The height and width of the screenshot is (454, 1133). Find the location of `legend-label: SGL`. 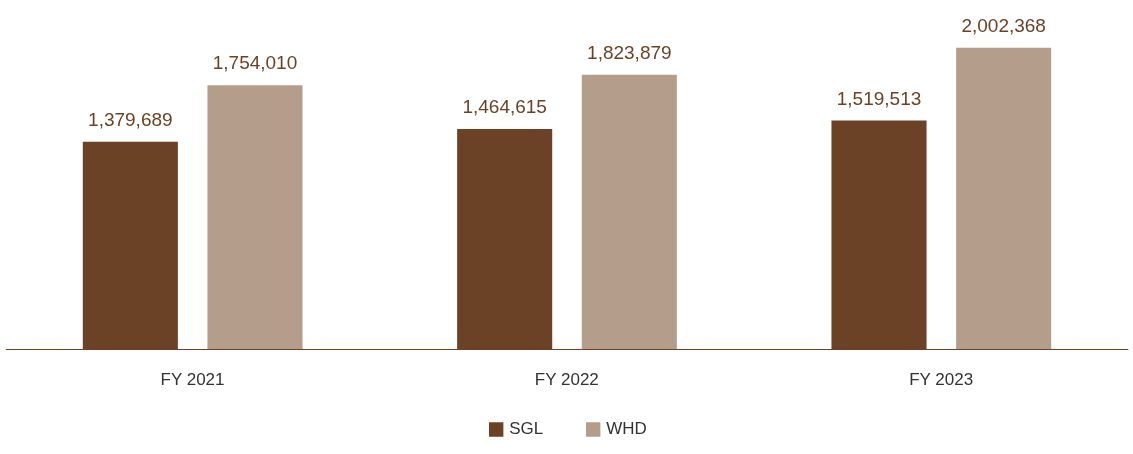

legend-label: SGL is located at coordinates (526, 429).